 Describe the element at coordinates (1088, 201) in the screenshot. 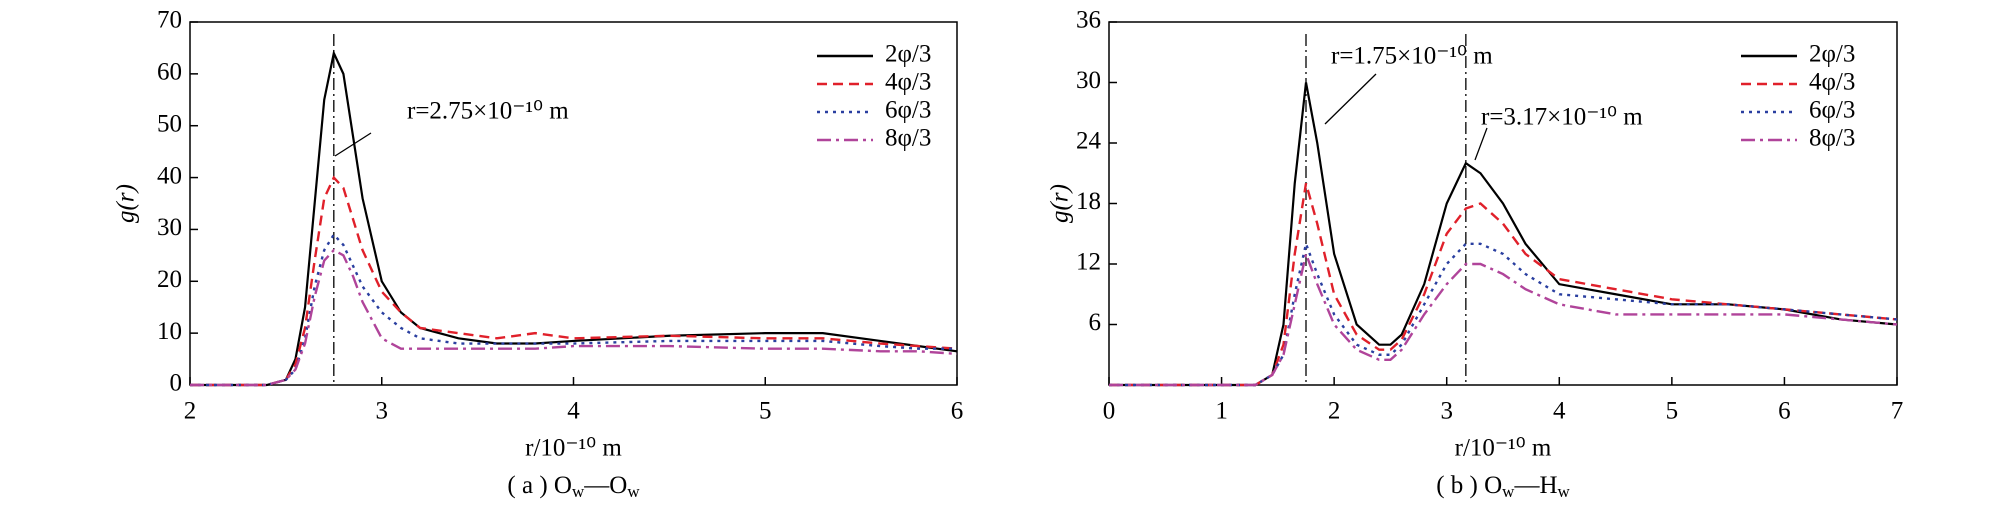

I see `y-tick-label: 18` at that location.